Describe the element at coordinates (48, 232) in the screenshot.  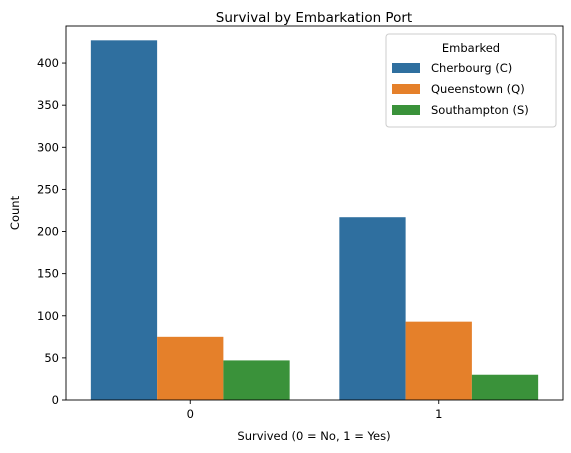
I see `y-tick-label: 200` at that location.